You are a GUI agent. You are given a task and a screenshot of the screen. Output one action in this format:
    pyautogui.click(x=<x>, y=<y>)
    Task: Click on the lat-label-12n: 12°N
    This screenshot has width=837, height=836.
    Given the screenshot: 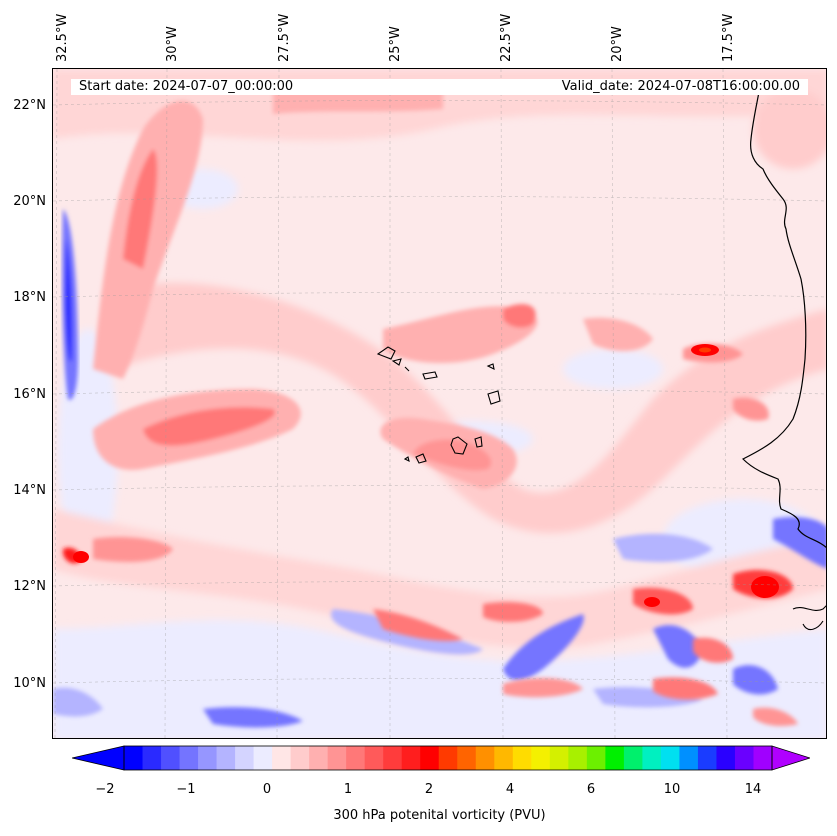 What is the action you would take?
    pyautogui.click(x=29, y=586)
    